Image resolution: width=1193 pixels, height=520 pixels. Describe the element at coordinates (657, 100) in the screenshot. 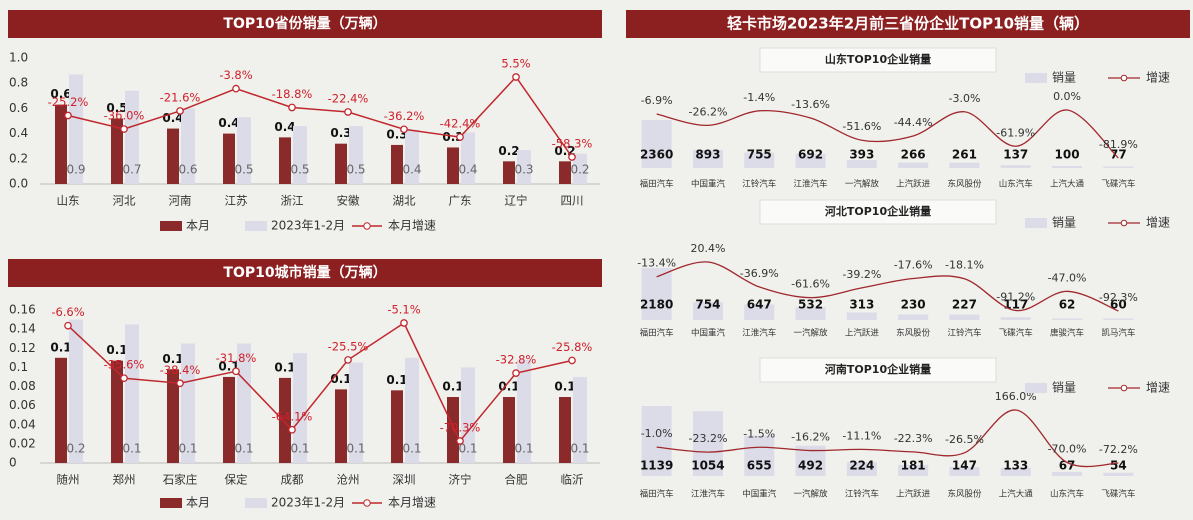

I see `growth-label: -6.9%` at that location.